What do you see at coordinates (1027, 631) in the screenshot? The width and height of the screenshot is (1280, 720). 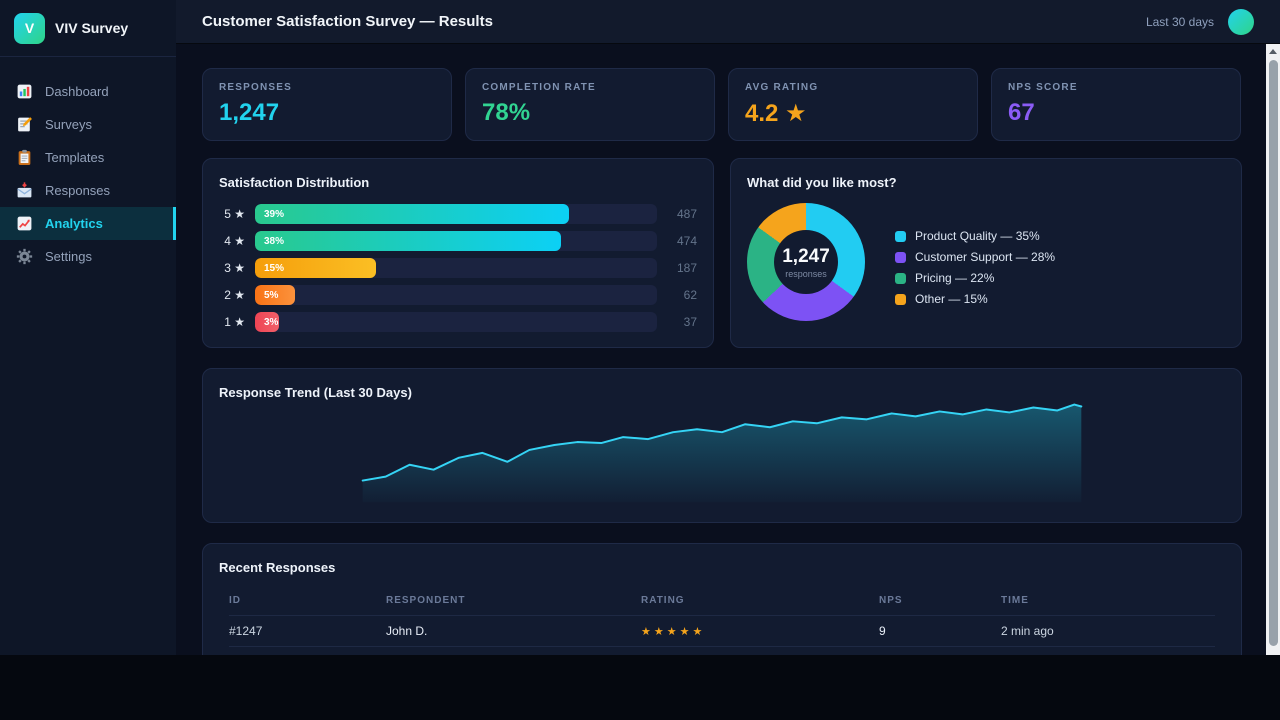 I see `cell-time: 2 min ago` at bounding box center [1027, 631].